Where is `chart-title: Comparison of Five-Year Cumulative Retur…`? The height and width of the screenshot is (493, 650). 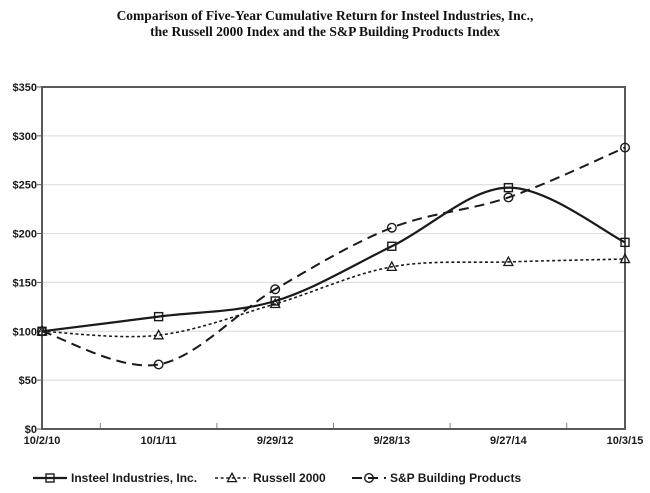
chart-title: Comparison of Five-Year Cumulative Retur… is located at coordinates (325, 24).